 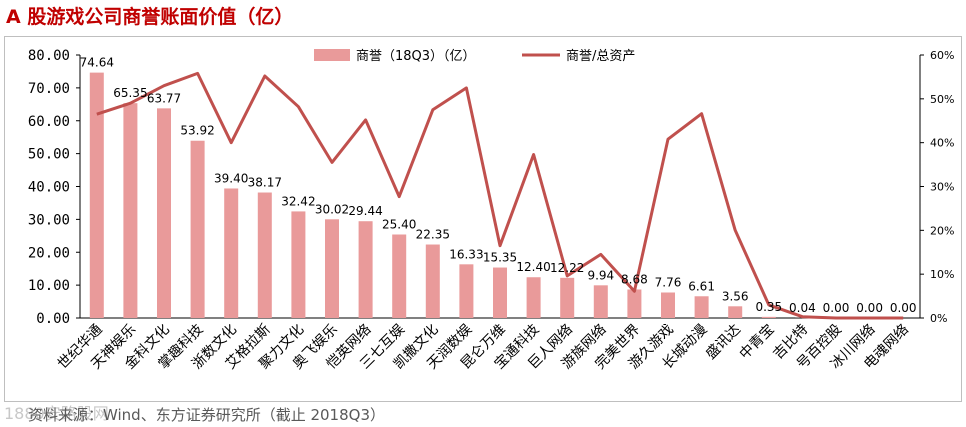 I want to click on data-label-15: 12.22, so click(x=567, y=268).